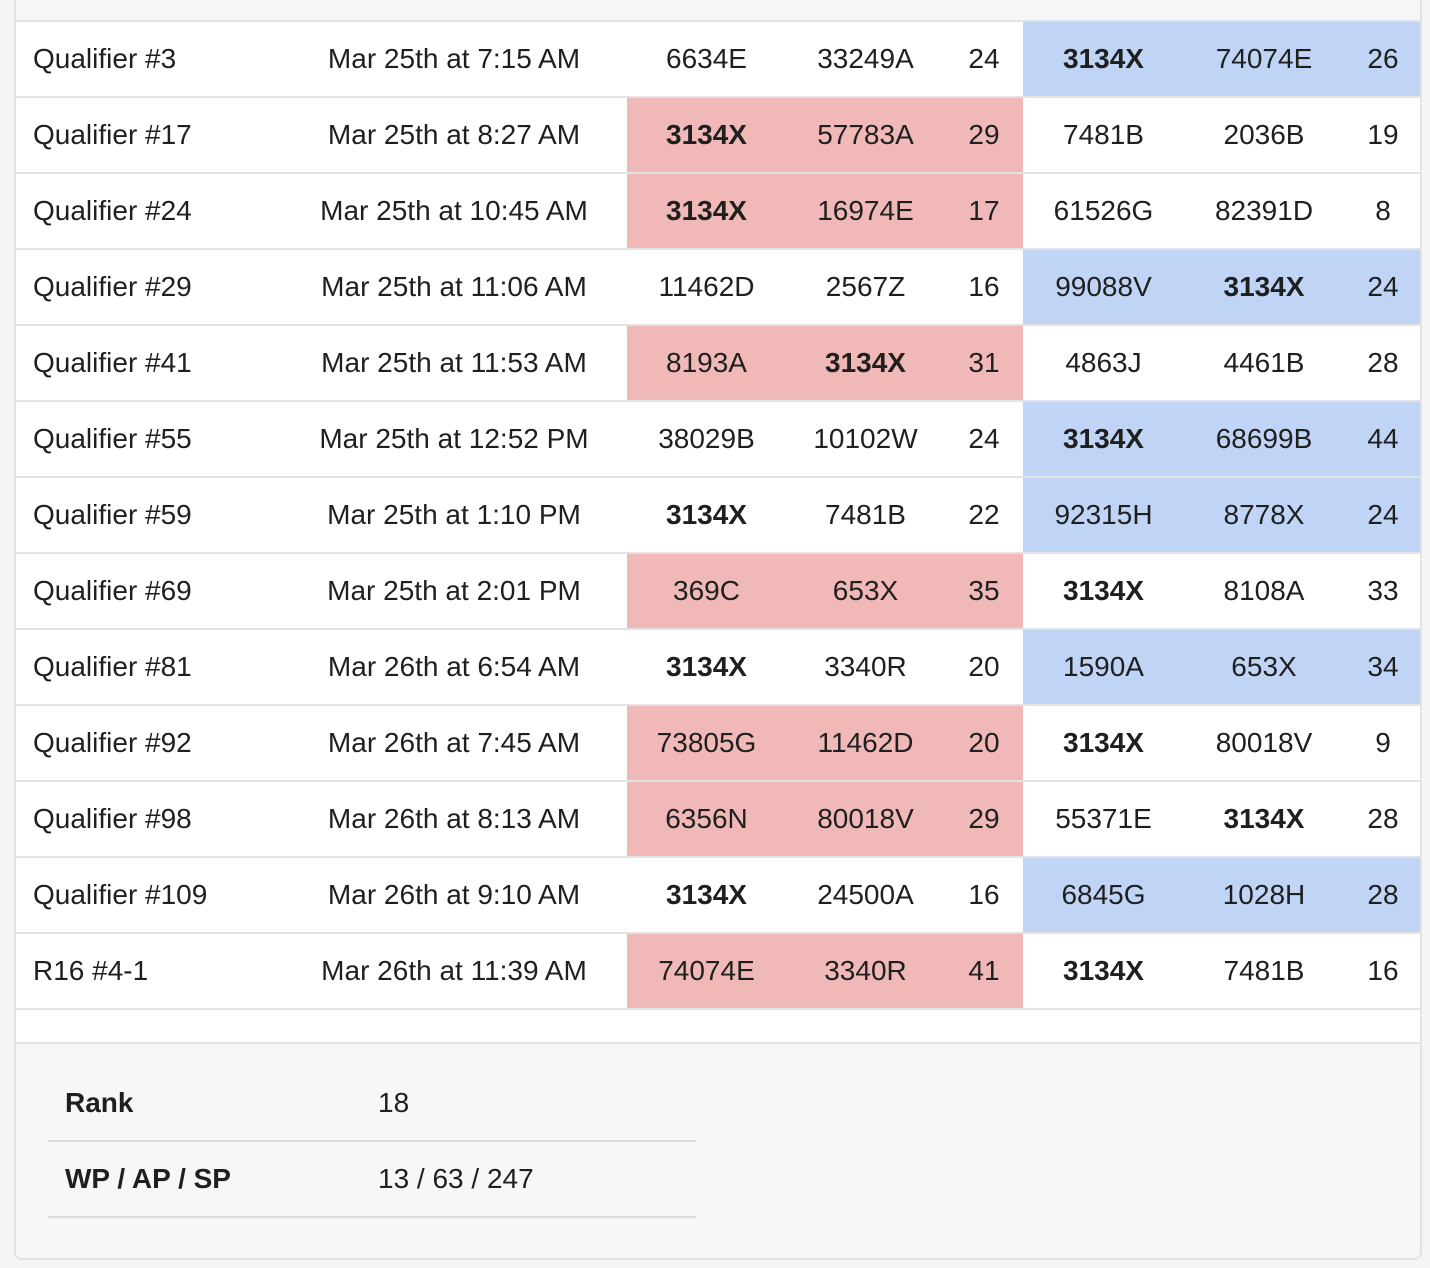 The width and height of the screenshot is (1430, 1268). Describe the element at coordinates (865, 60) in the screenshot. I see `red-team: 33249A` at that location.